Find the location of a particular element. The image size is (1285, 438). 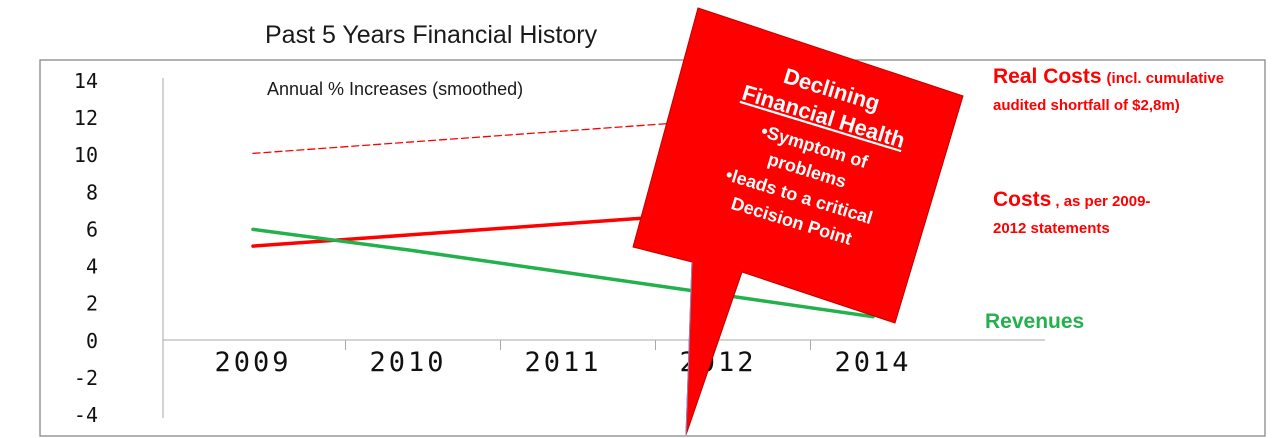

callout-pointer-edge is located at coordinates (689, 348).